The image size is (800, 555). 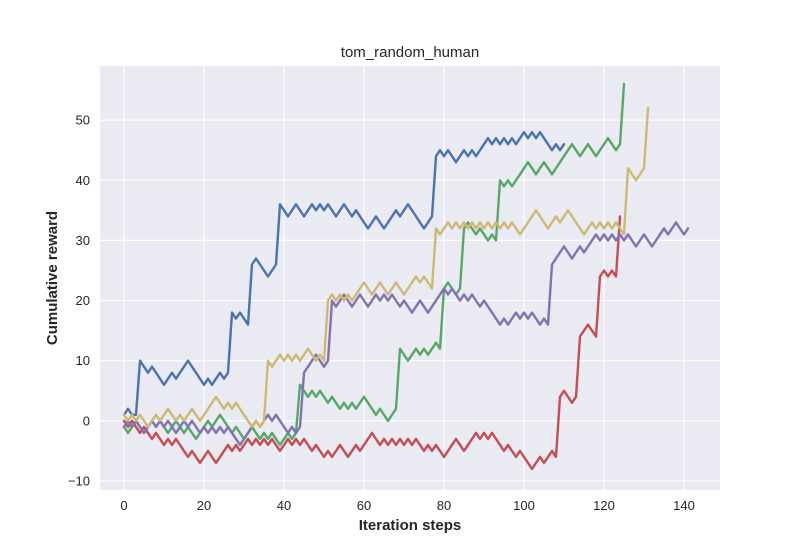 What do you see at coordinates (83, 300) in the screenshot?
I see `y-tick-label: 20` at bounding box center [83, 300].